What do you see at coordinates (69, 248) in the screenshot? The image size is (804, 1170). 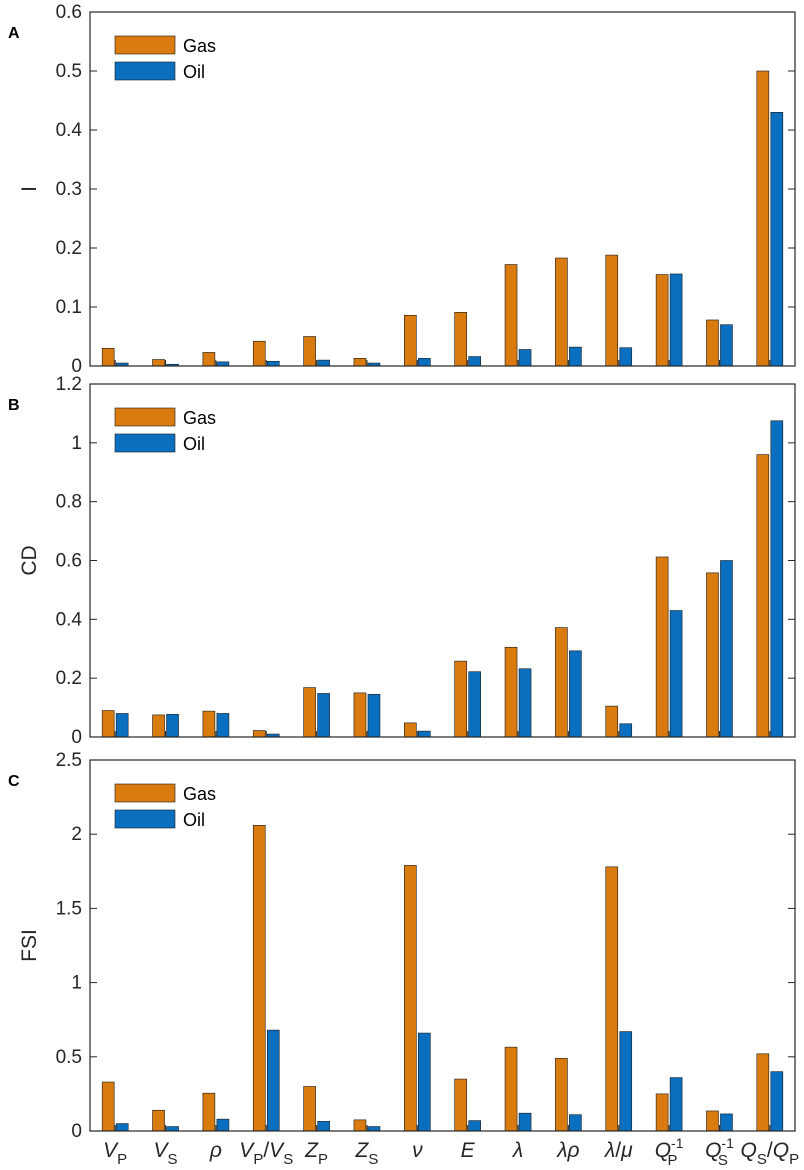 I see `y-tick-label: 0.2` at bounding box center [69, 248].